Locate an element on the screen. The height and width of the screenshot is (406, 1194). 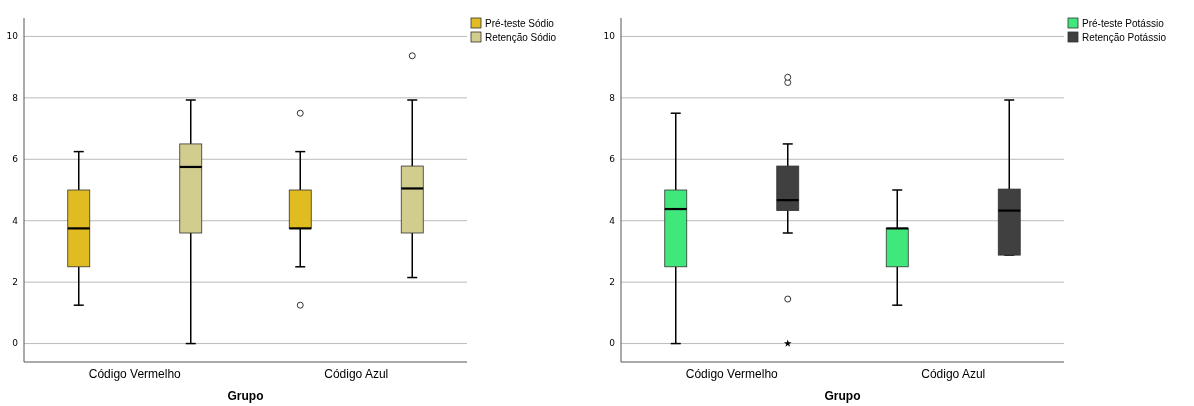
legend-label: Retenção Sódio is located at coordinates (521, 37).